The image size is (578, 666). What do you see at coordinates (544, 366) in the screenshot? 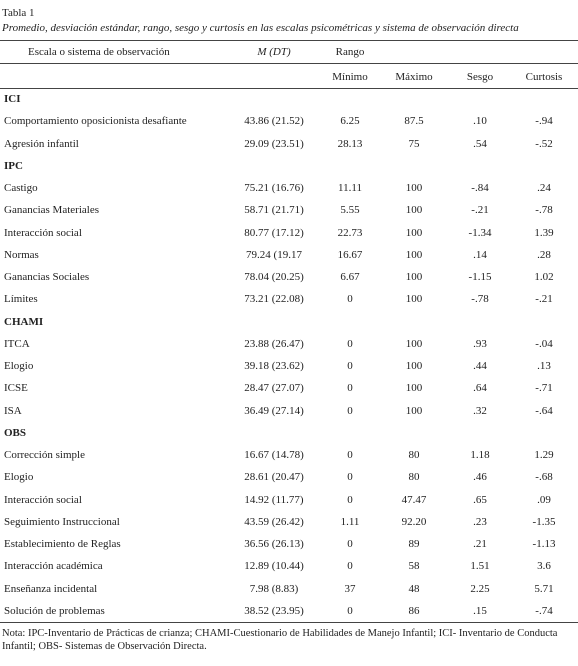
I see `cell: .13` at bounding box center [544, 366].